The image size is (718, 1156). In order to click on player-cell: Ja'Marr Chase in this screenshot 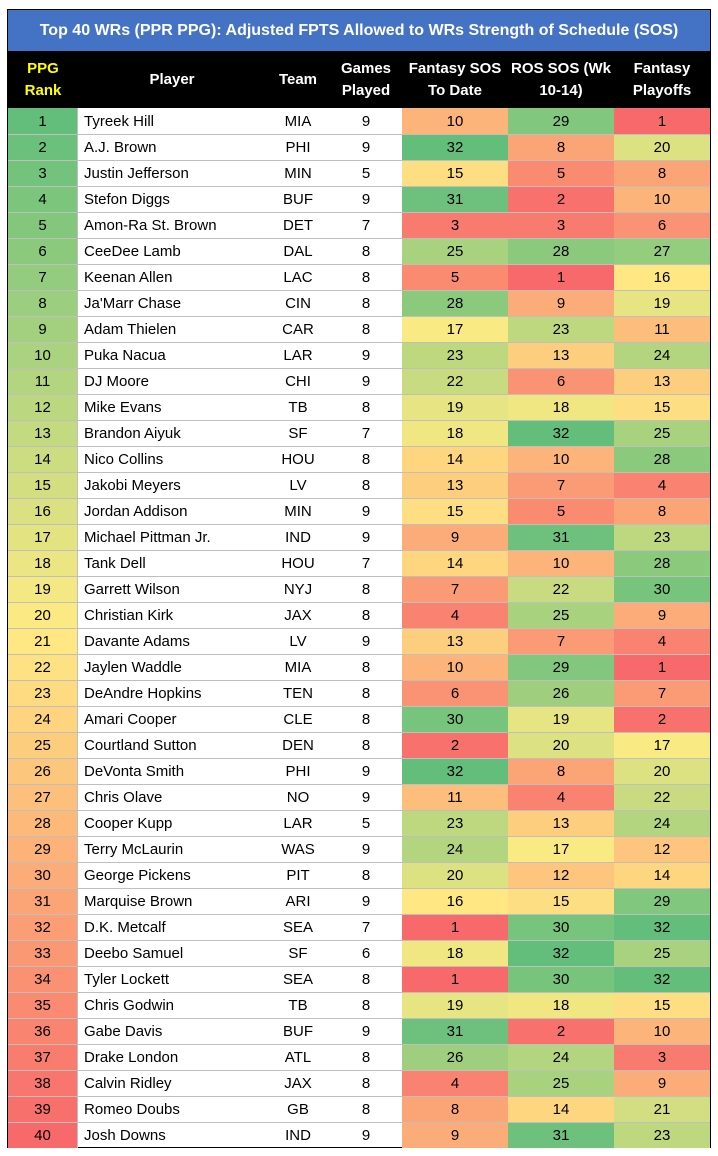, I will do `click(172, 303)`.